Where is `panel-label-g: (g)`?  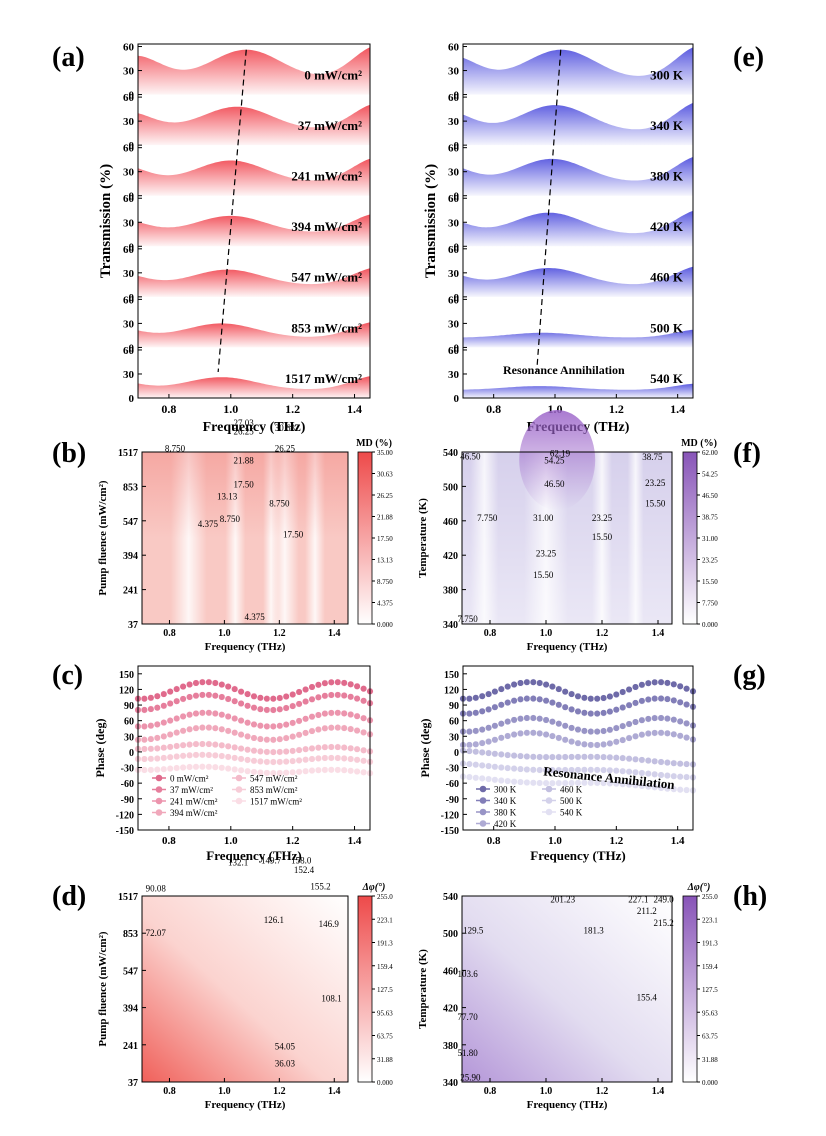
panel-label-g: (g) is located at coordinates (749, 675).